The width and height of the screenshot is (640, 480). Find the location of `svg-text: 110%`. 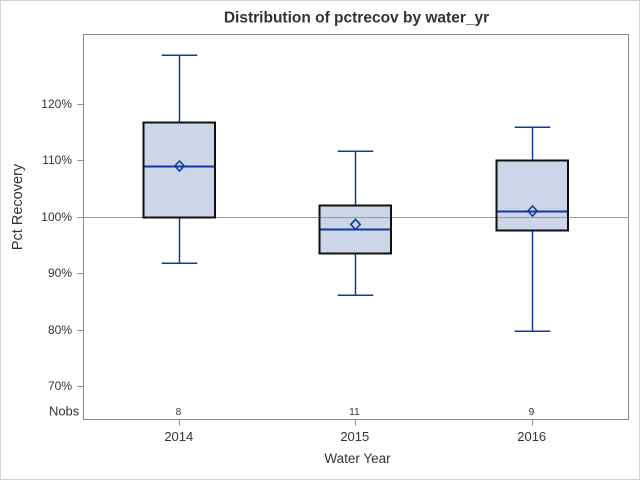

svg-text: 110% is located at coordinates (57, 160).